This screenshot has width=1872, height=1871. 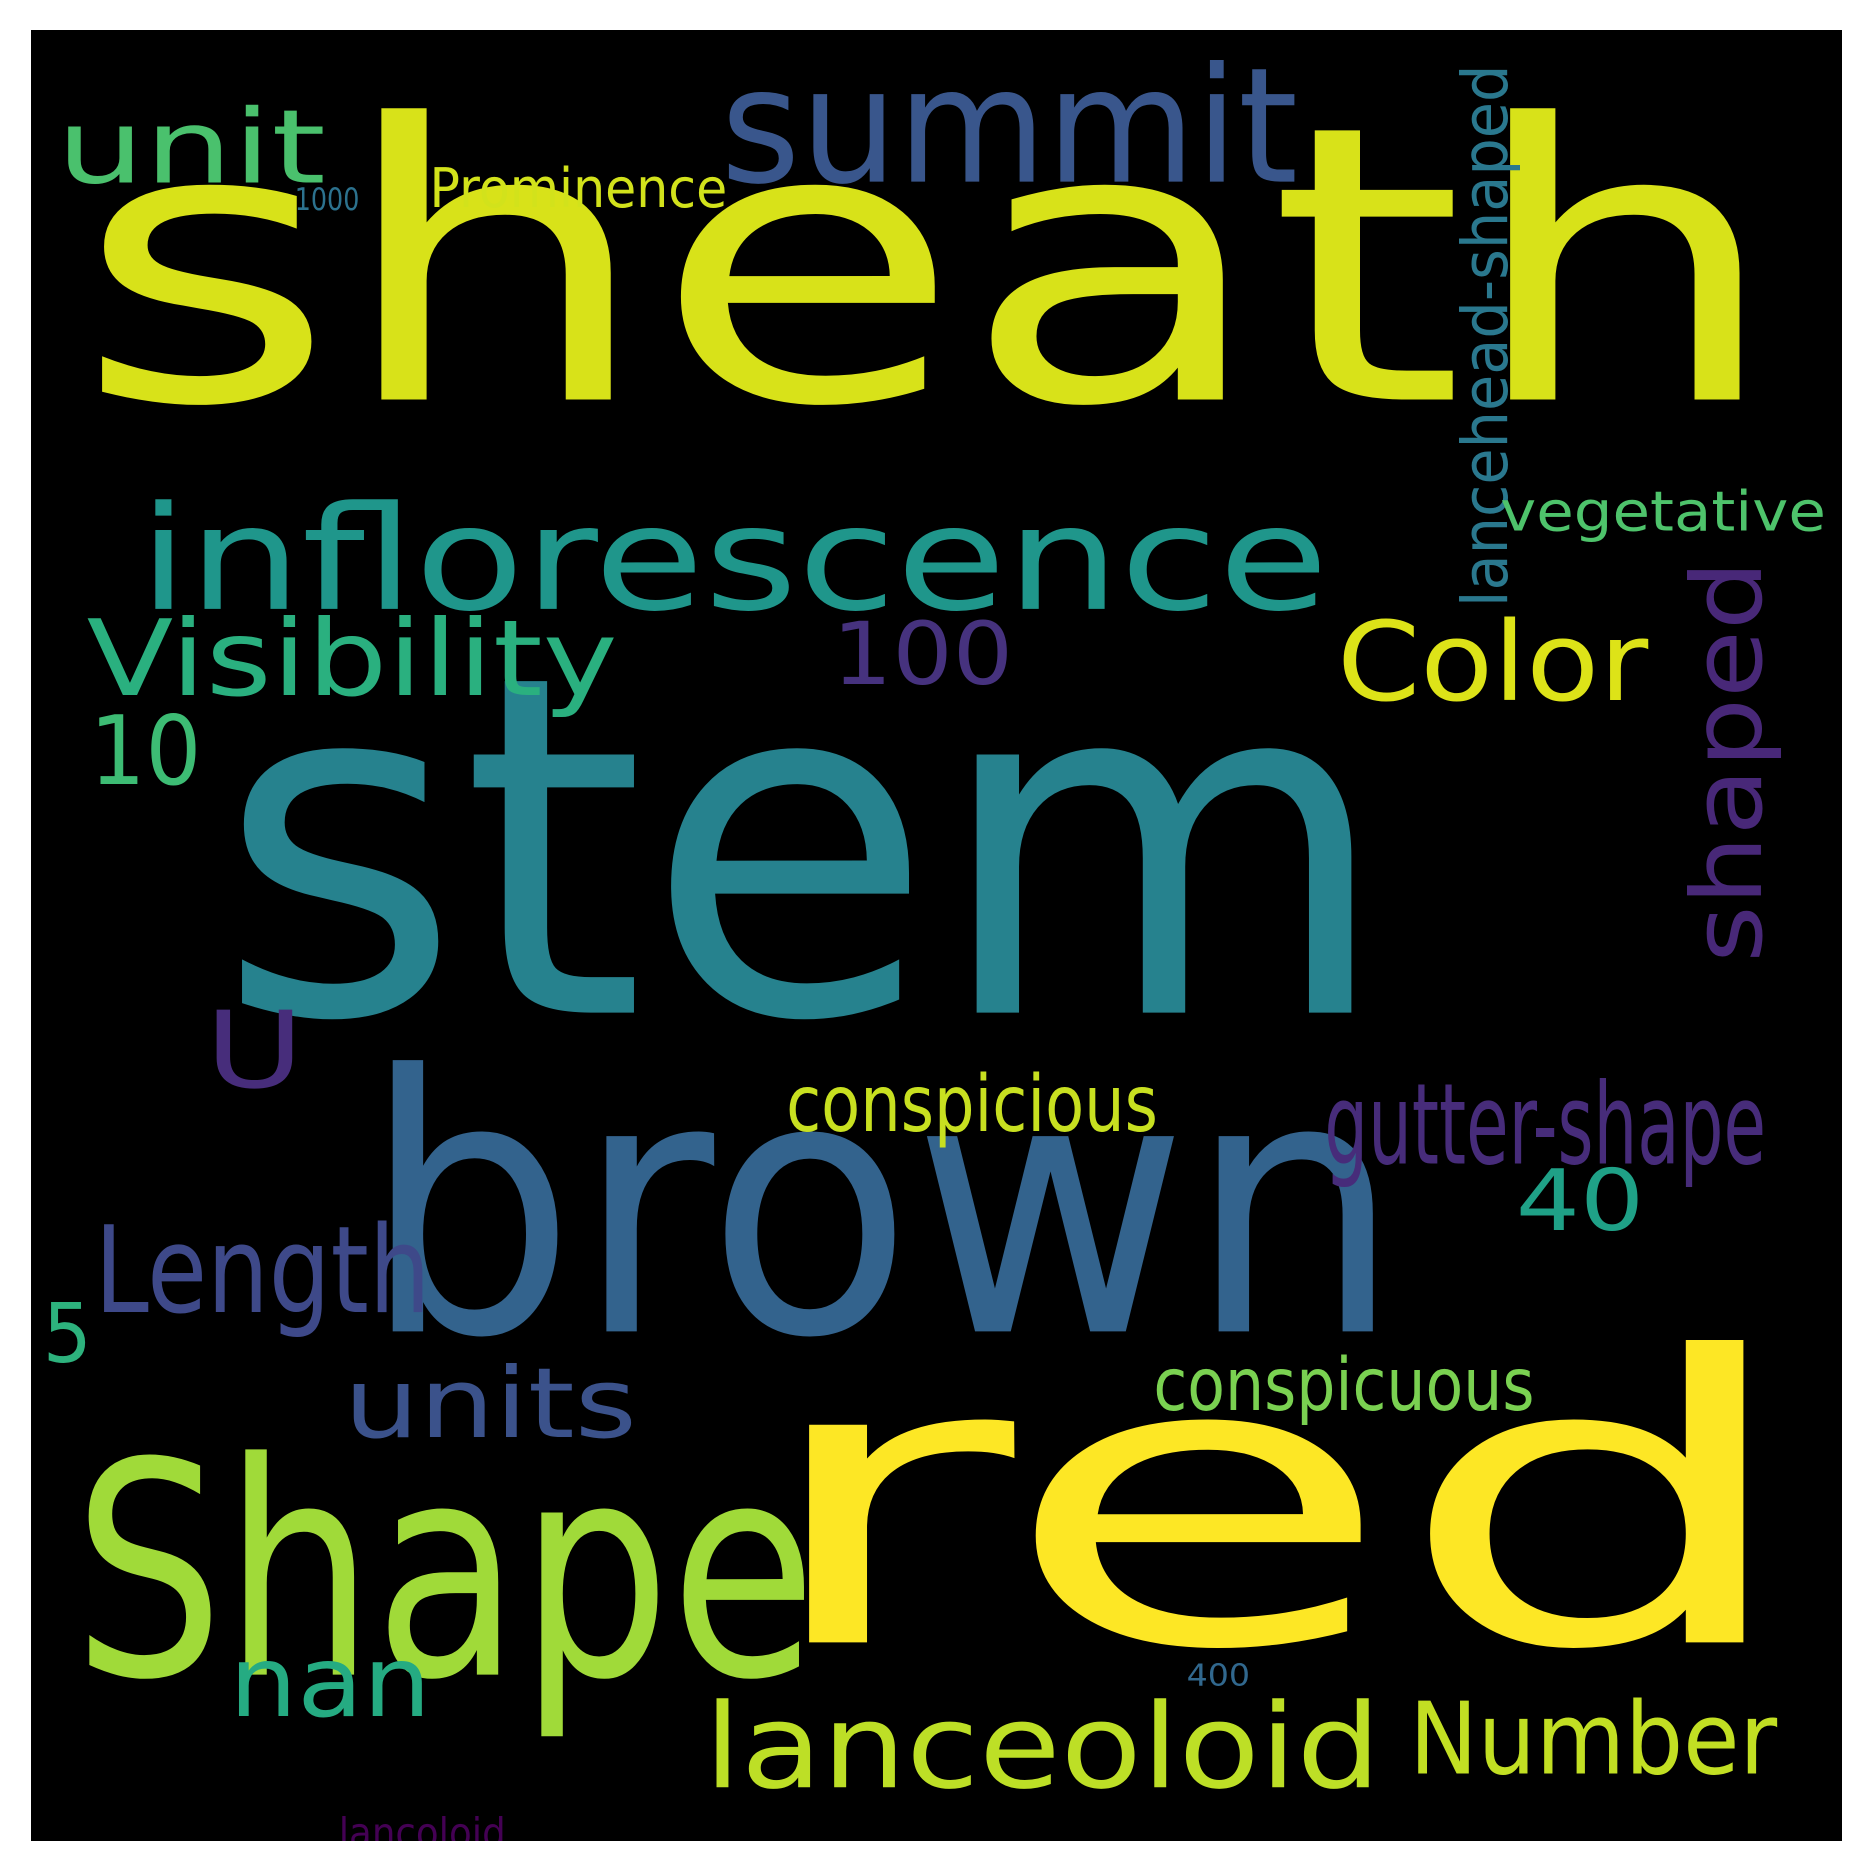 I want to click on word-1000: 1000, so click(x=327, y=199).